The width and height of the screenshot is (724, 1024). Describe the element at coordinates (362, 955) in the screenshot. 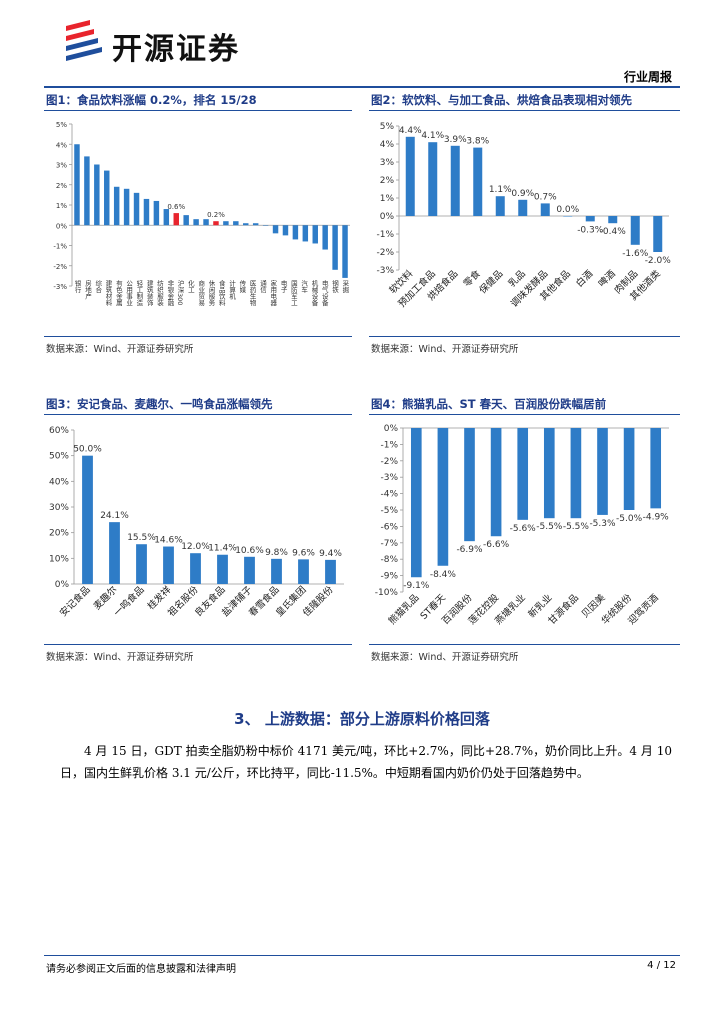

I see `footer-divider` at that location.